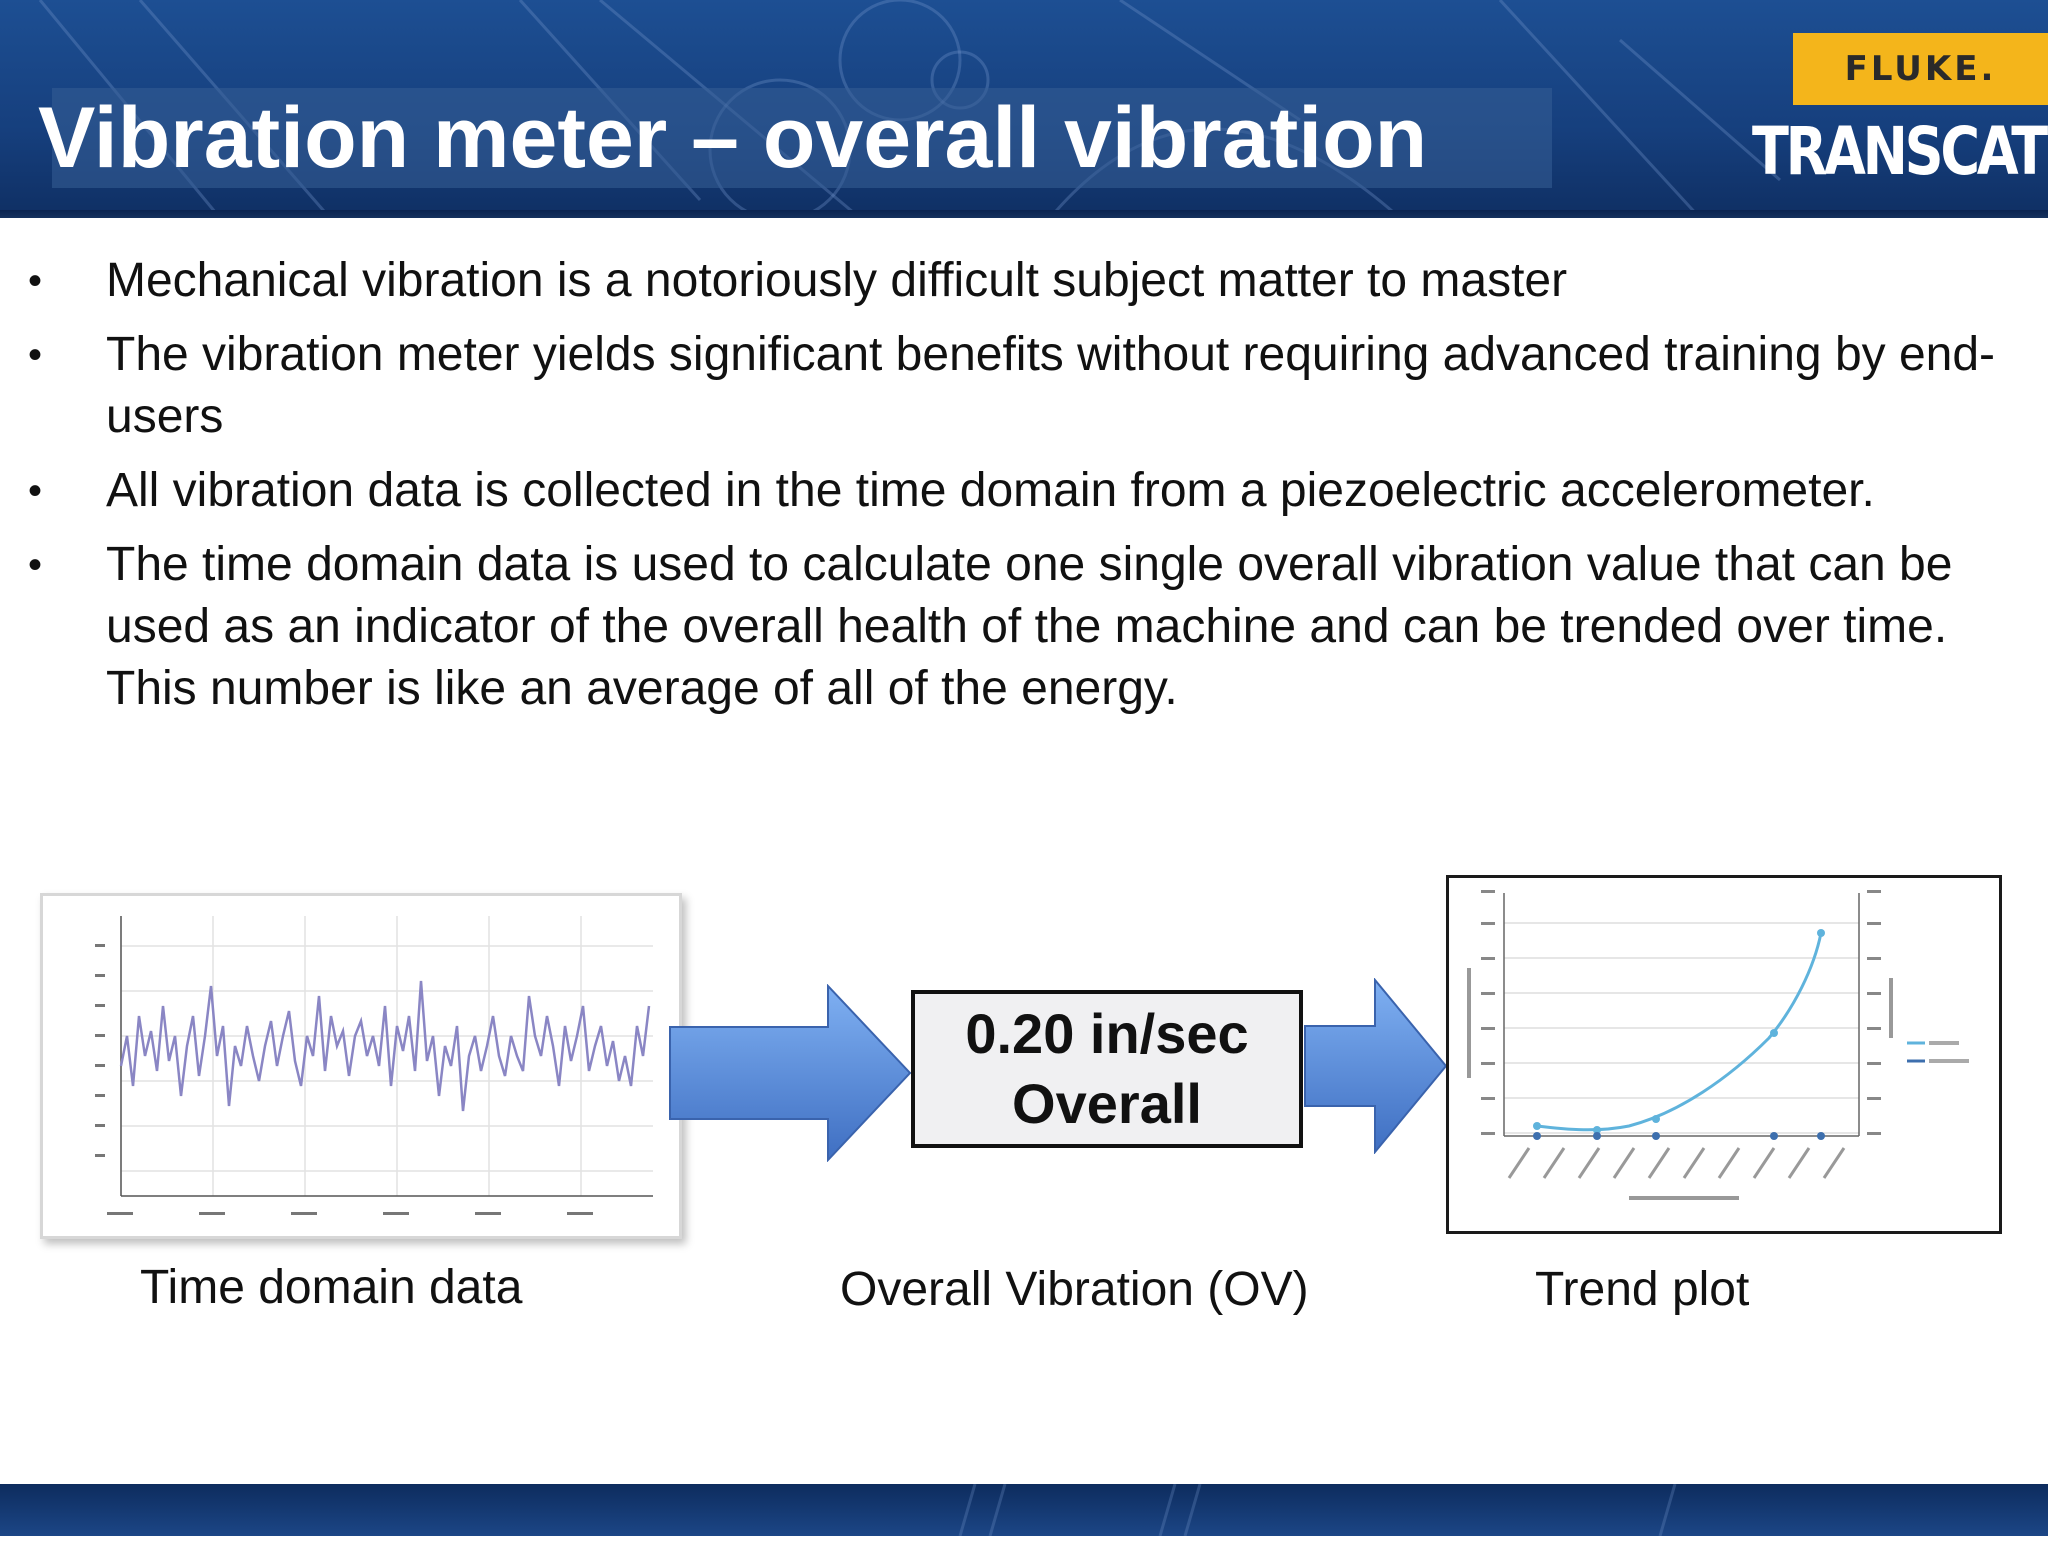  I want to click on time-domain-chart-graphic, so click(374, 1065).